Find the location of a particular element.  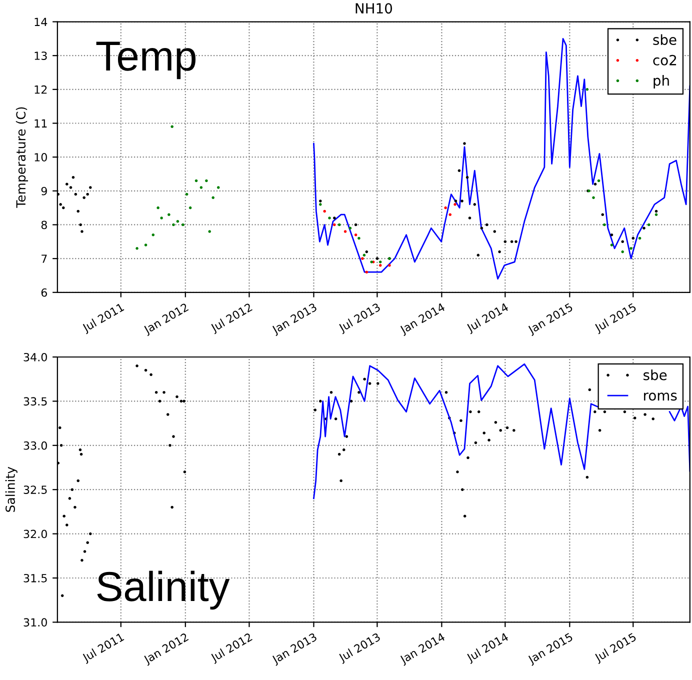

legend-label: roms is located at coordinates (660, 396).